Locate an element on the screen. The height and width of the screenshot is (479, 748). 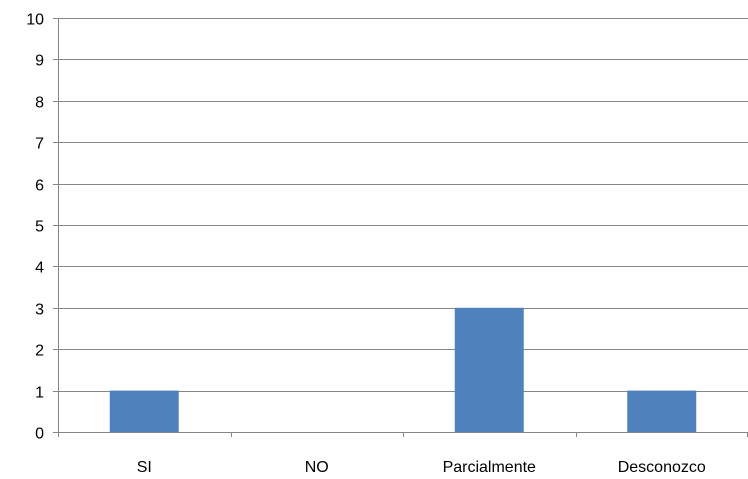
y-tick-label-8: 8 is located at coordinates (39, 103).